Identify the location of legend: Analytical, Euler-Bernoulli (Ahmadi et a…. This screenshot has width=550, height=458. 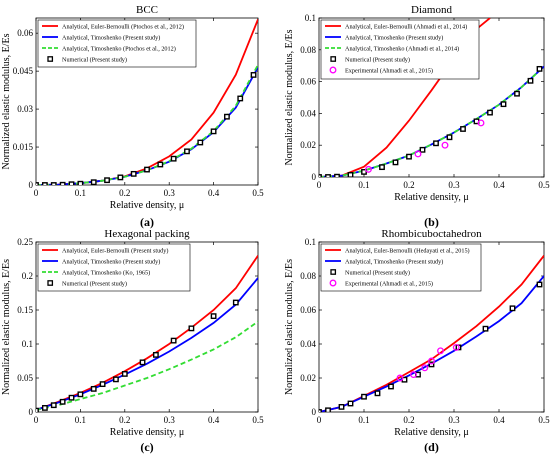
(400, 49).